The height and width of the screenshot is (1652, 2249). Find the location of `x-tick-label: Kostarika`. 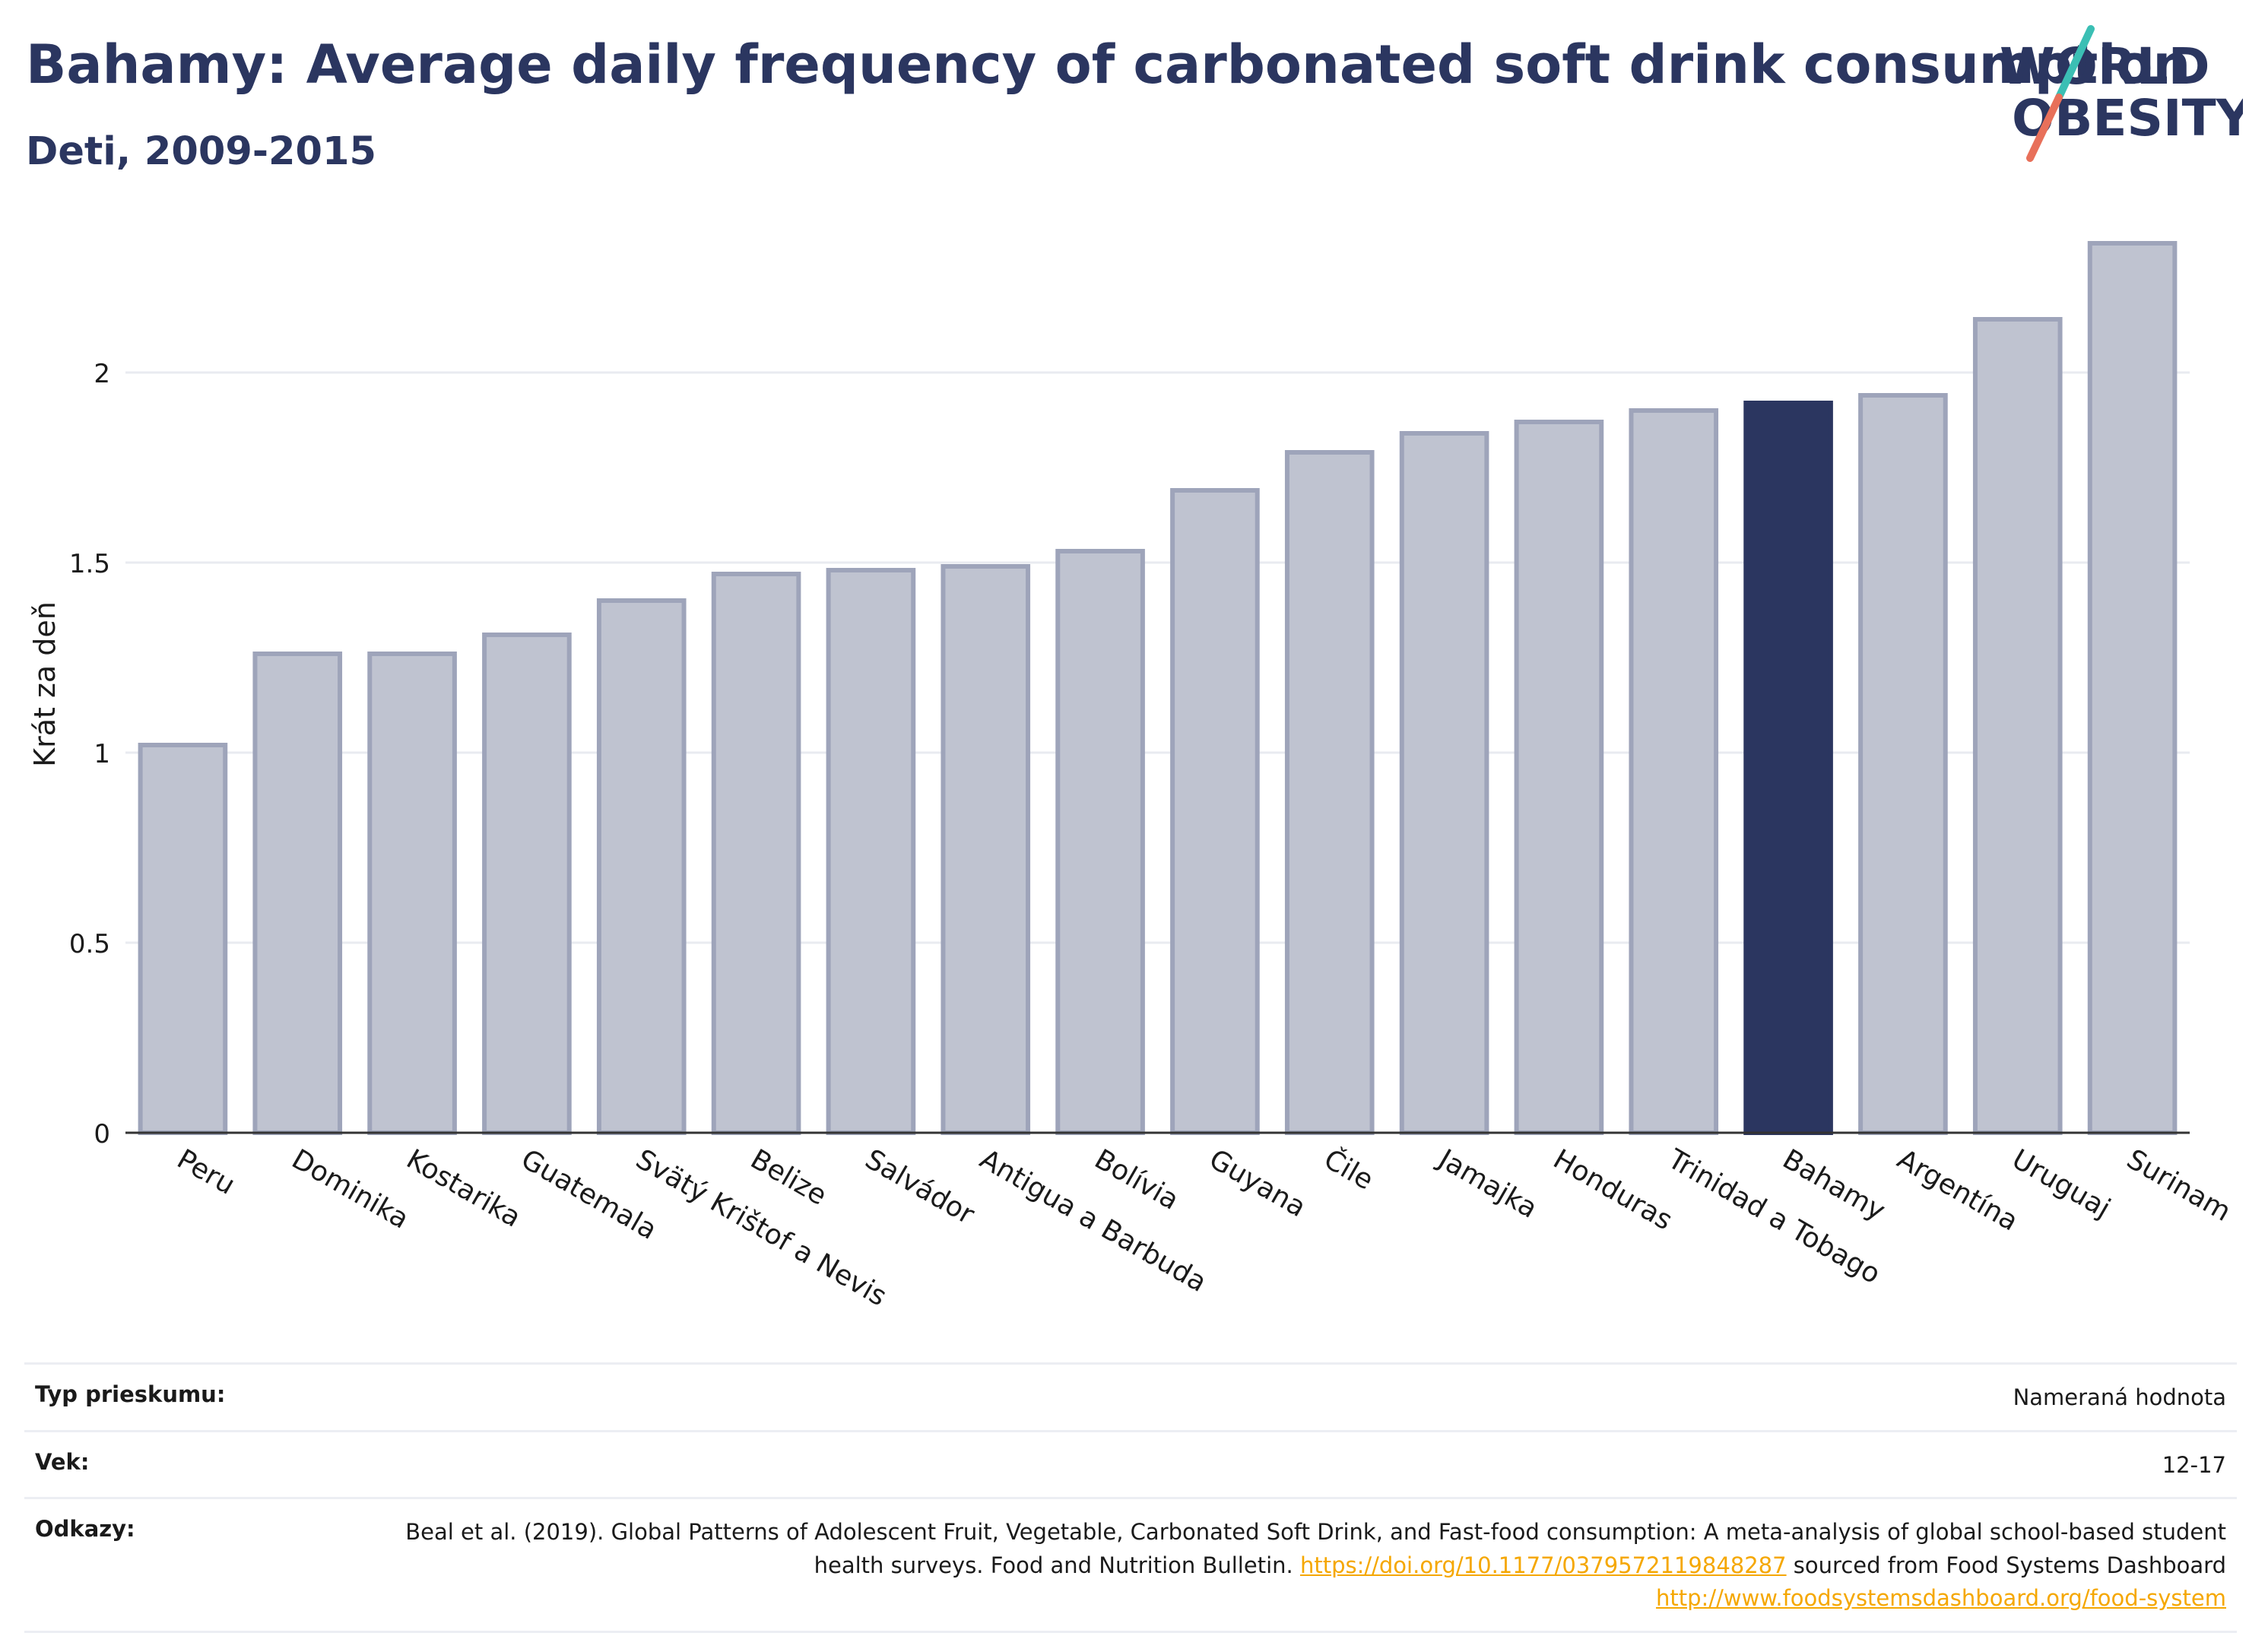

x-tick-label: Kostarika is located at coordinates (463, 1188).